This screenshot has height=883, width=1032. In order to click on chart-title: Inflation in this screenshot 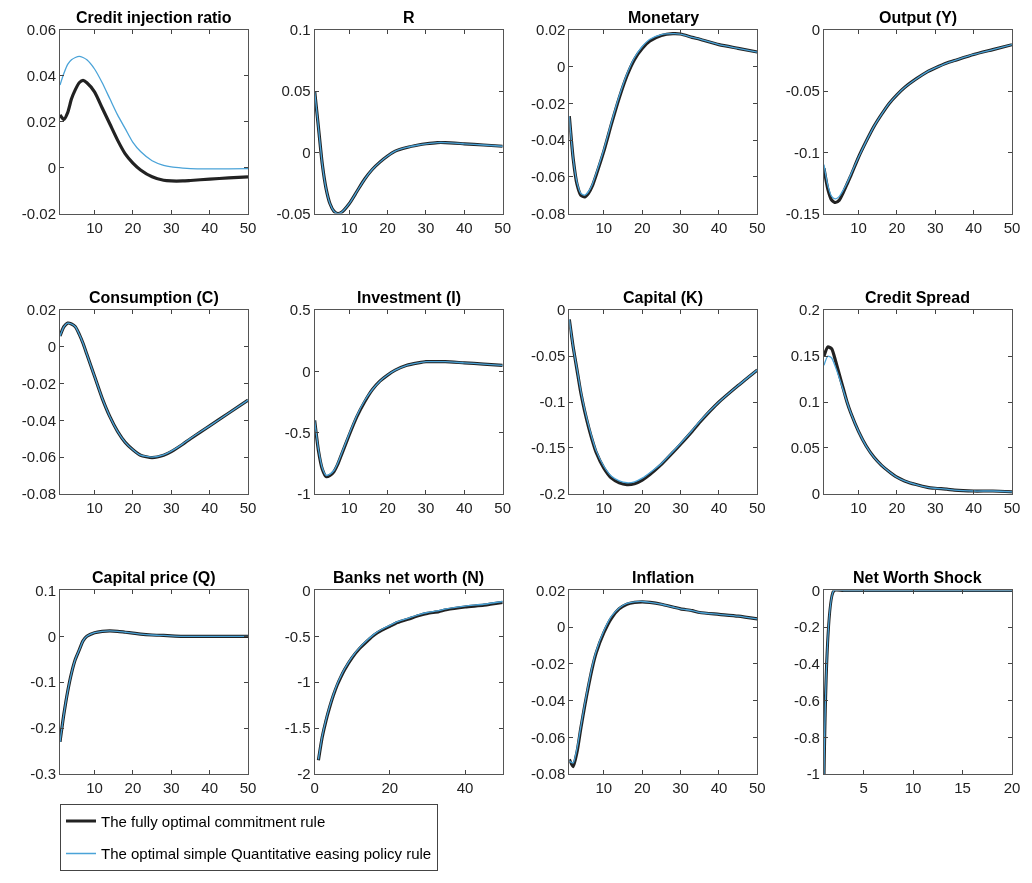, I will do `click(663, 577)`.